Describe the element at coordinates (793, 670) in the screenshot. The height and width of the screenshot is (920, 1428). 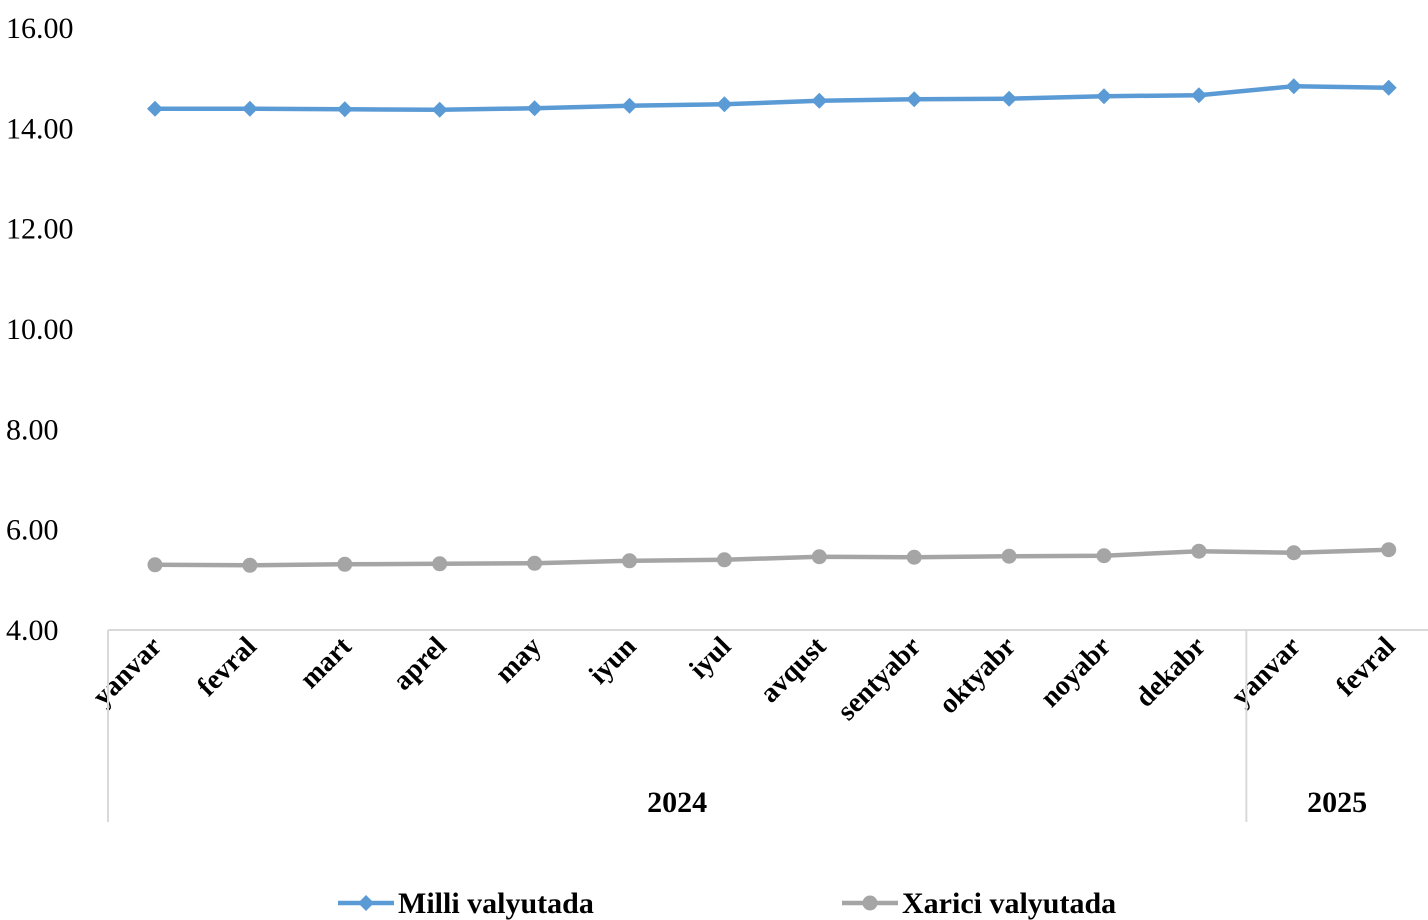
I see `x-tick-label: avqust` at that location.